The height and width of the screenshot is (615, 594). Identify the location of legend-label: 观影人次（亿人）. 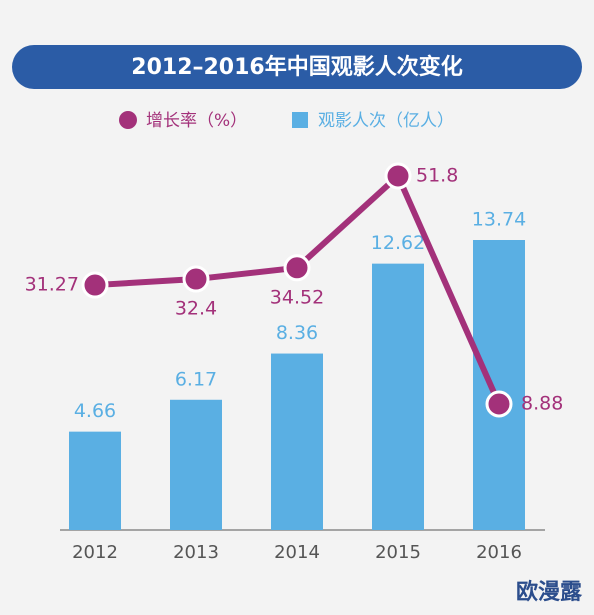
(386, 121).